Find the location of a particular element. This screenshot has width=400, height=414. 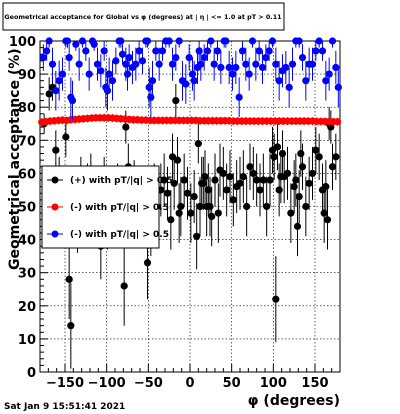

y-tick-label: 100 is located at coordinates (22, 42).